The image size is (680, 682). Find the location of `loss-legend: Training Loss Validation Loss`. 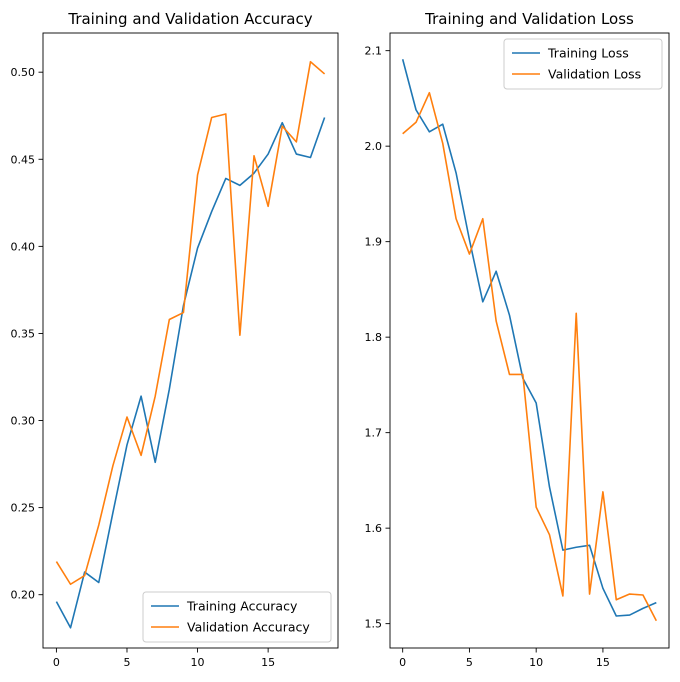

loss-legend: Training Loss Validation Loss is located at coordinates (583, 64).